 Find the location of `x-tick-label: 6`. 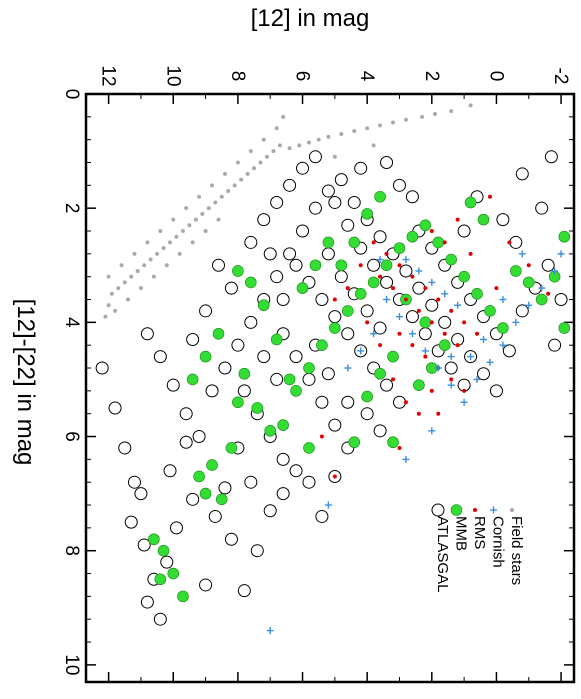

x-tick-label: 6 is located at coordinates (302, 76).